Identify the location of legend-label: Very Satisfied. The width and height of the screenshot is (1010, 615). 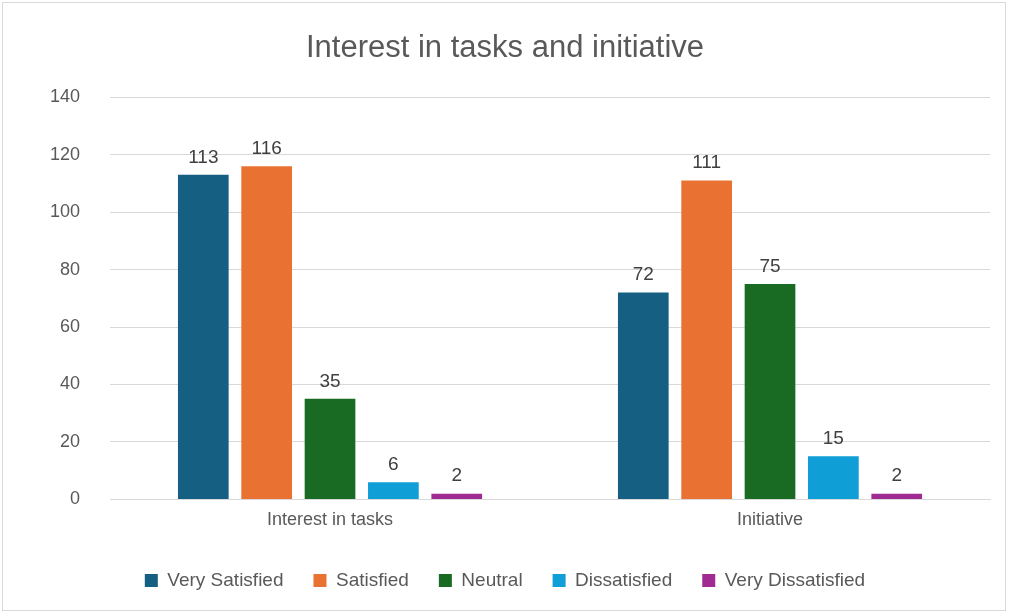
(225, 579).